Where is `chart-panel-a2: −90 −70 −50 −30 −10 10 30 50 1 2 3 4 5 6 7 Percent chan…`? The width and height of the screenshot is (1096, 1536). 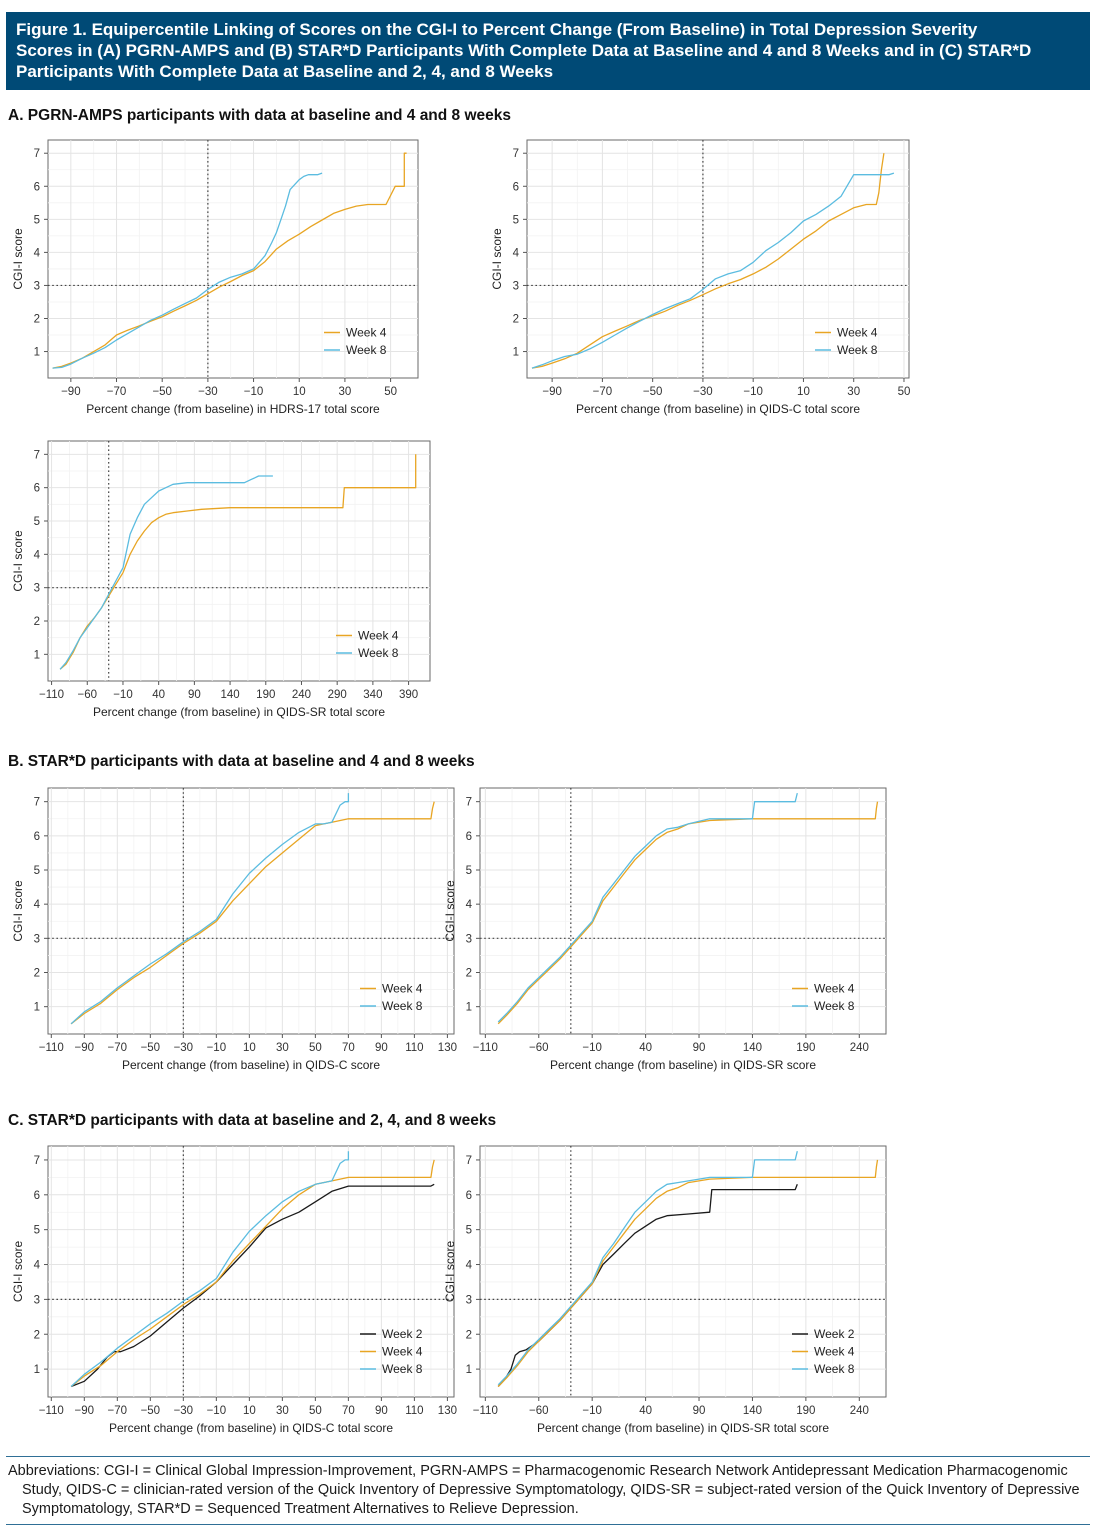 chart-panel-a2: −90 −70 −50 −30 −10 10 30 50 1 2 3 4 5 6 7 Percent chan… is located at coordinates (700, 277).